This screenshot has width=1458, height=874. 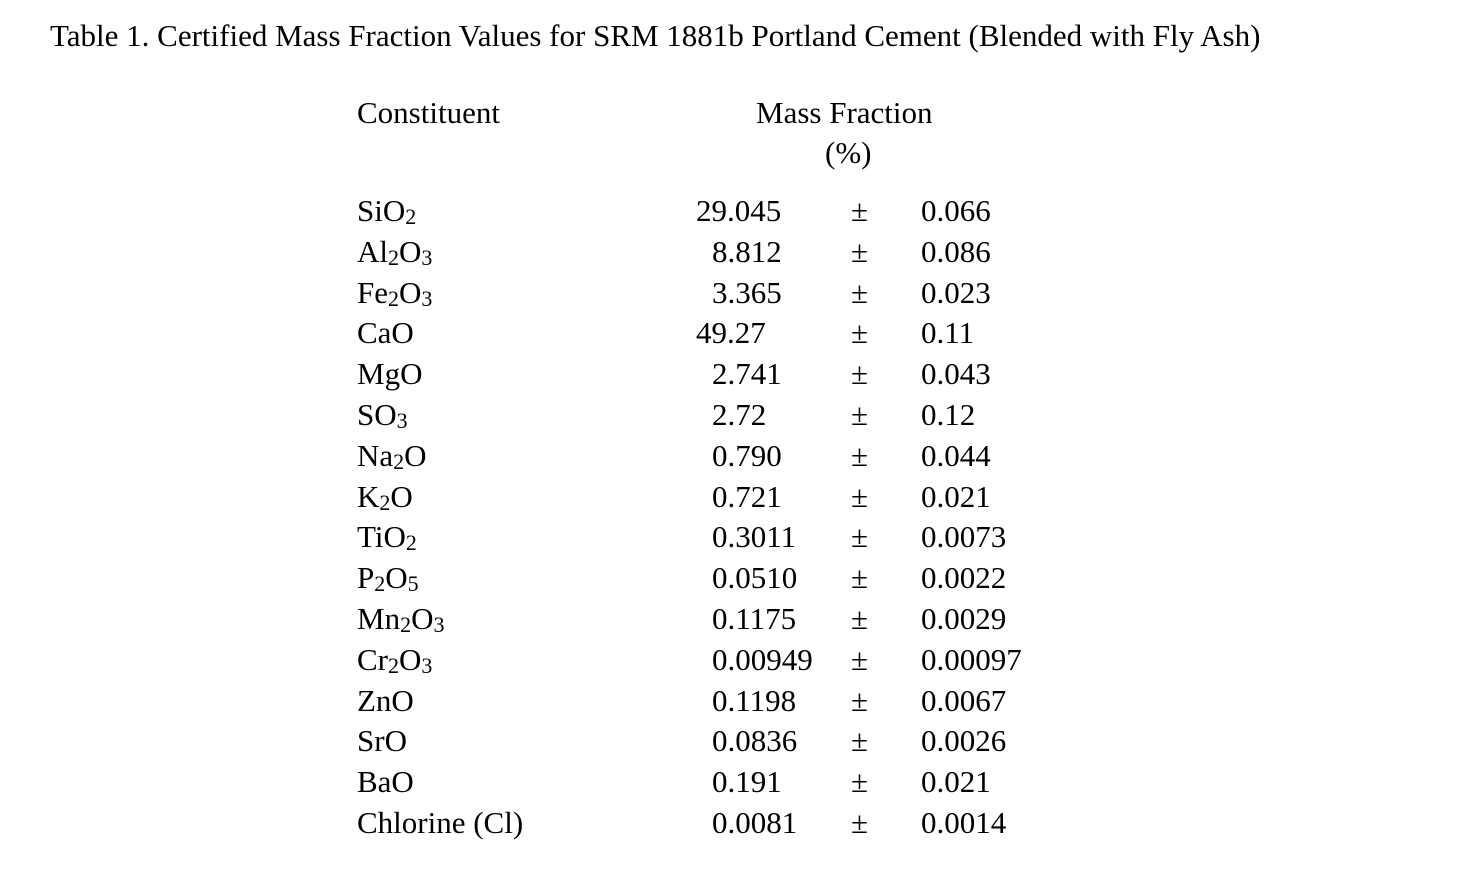 I want to click on table-row: Cr2O3 0.00949 ±0.00097, so click(x=729, y=660).